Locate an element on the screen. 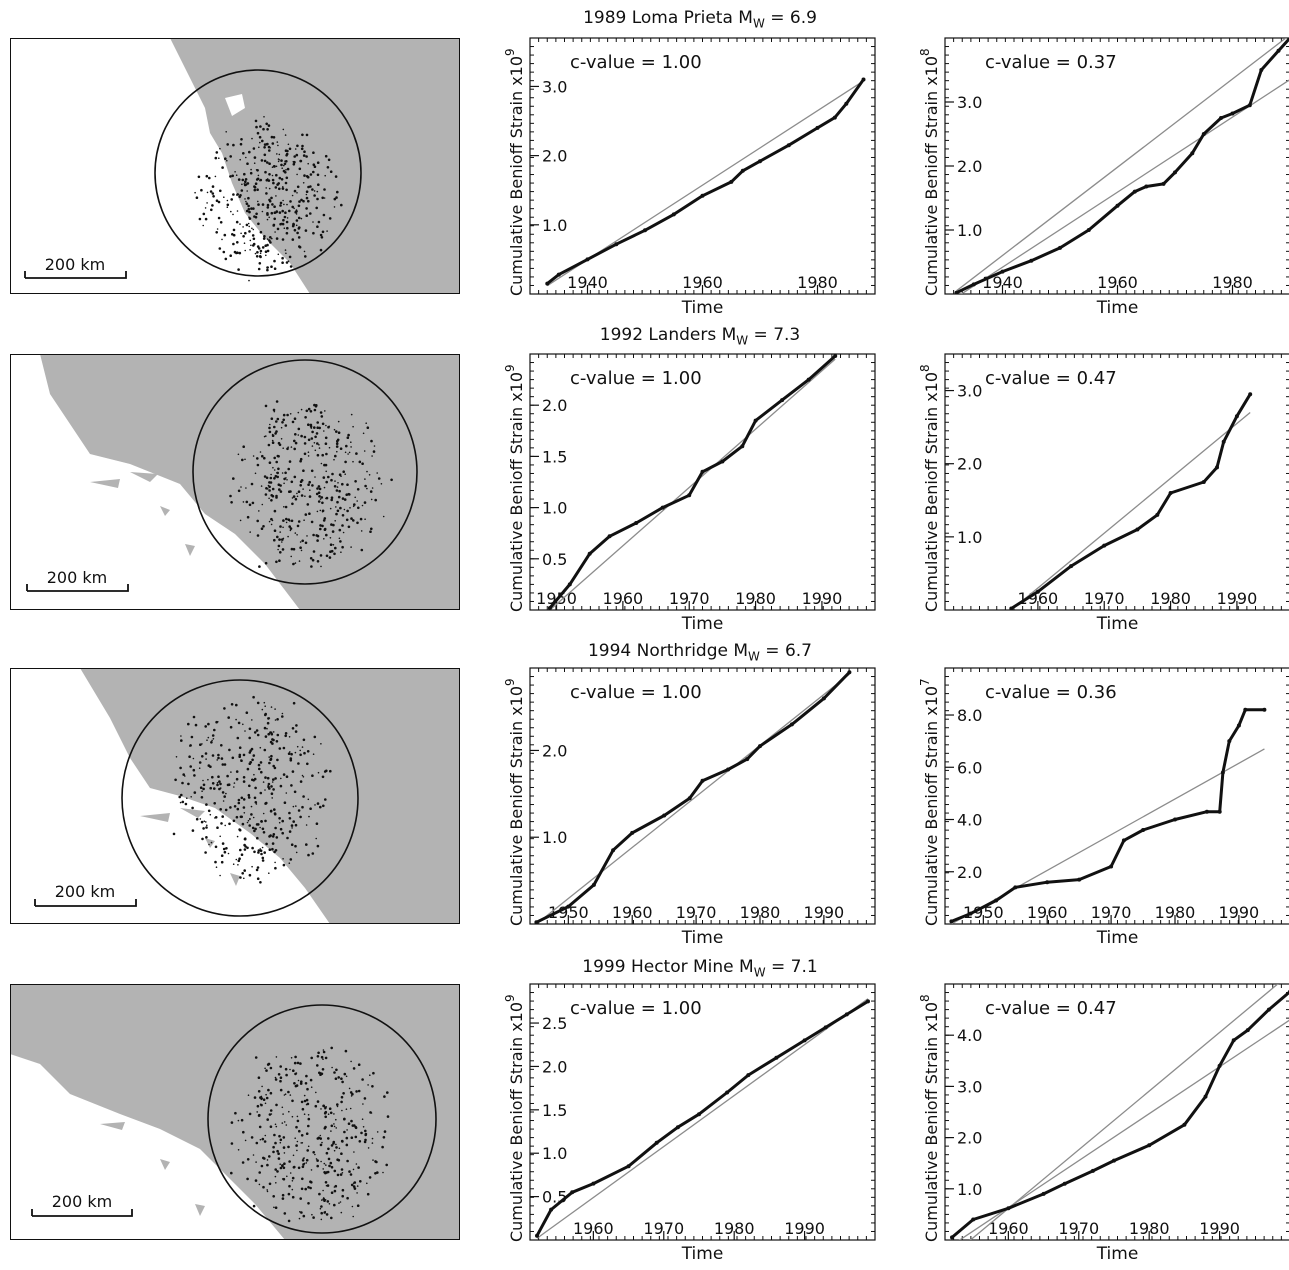 This screenshot has height=1270, width=1289. x-tick-label: 1980 is located at coordinates (1170, 598).